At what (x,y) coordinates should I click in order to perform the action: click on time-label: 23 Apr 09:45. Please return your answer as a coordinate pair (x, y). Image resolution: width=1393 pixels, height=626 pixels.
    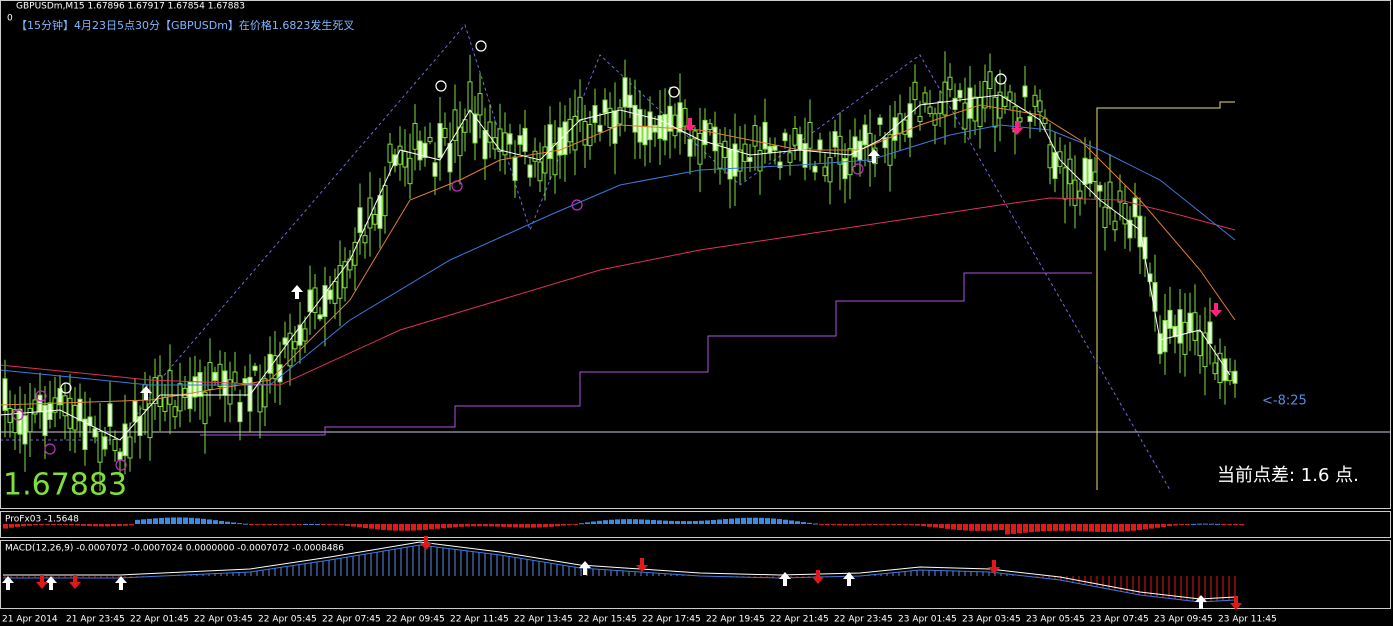
    Looking at the image, I should click on (1183, 620).